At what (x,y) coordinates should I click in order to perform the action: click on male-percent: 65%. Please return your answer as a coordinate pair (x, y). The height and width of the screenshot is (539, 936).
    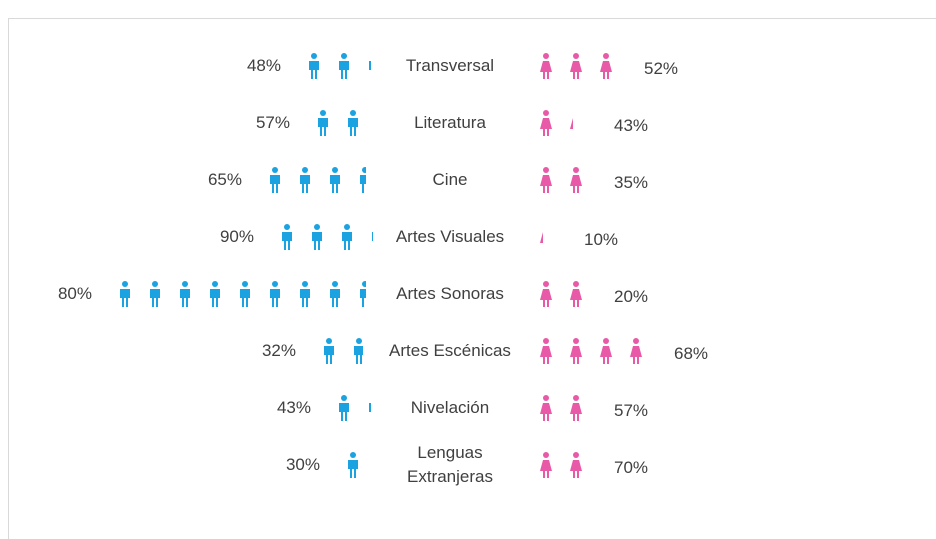
    Looking at the image, I should click on (225, 180).